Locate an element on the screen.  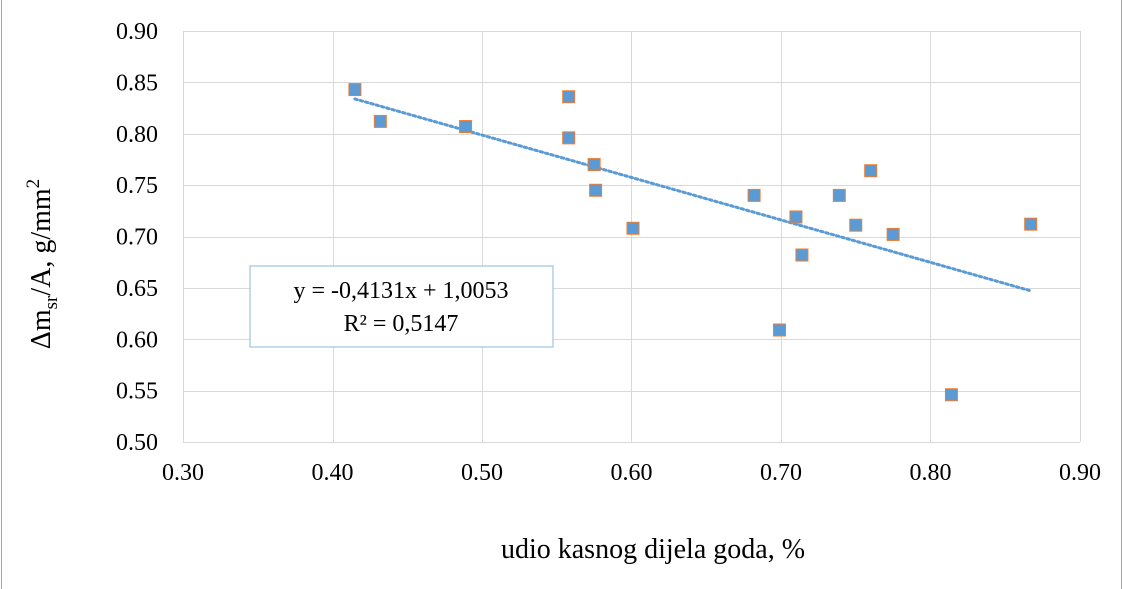
y-axis-ticks: 0.50 0.55 0.60 0.65 0.70 0.75 0.80 0.85 0.90 is located at coordinates (137, 237).